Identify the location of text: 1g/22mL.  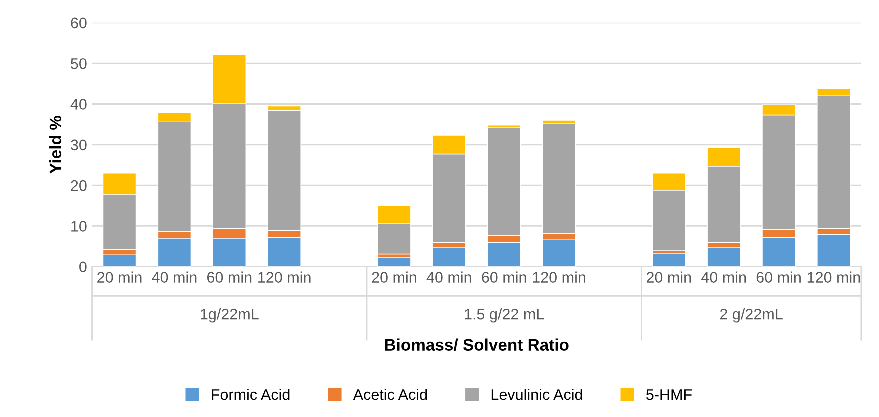
(230, 315).